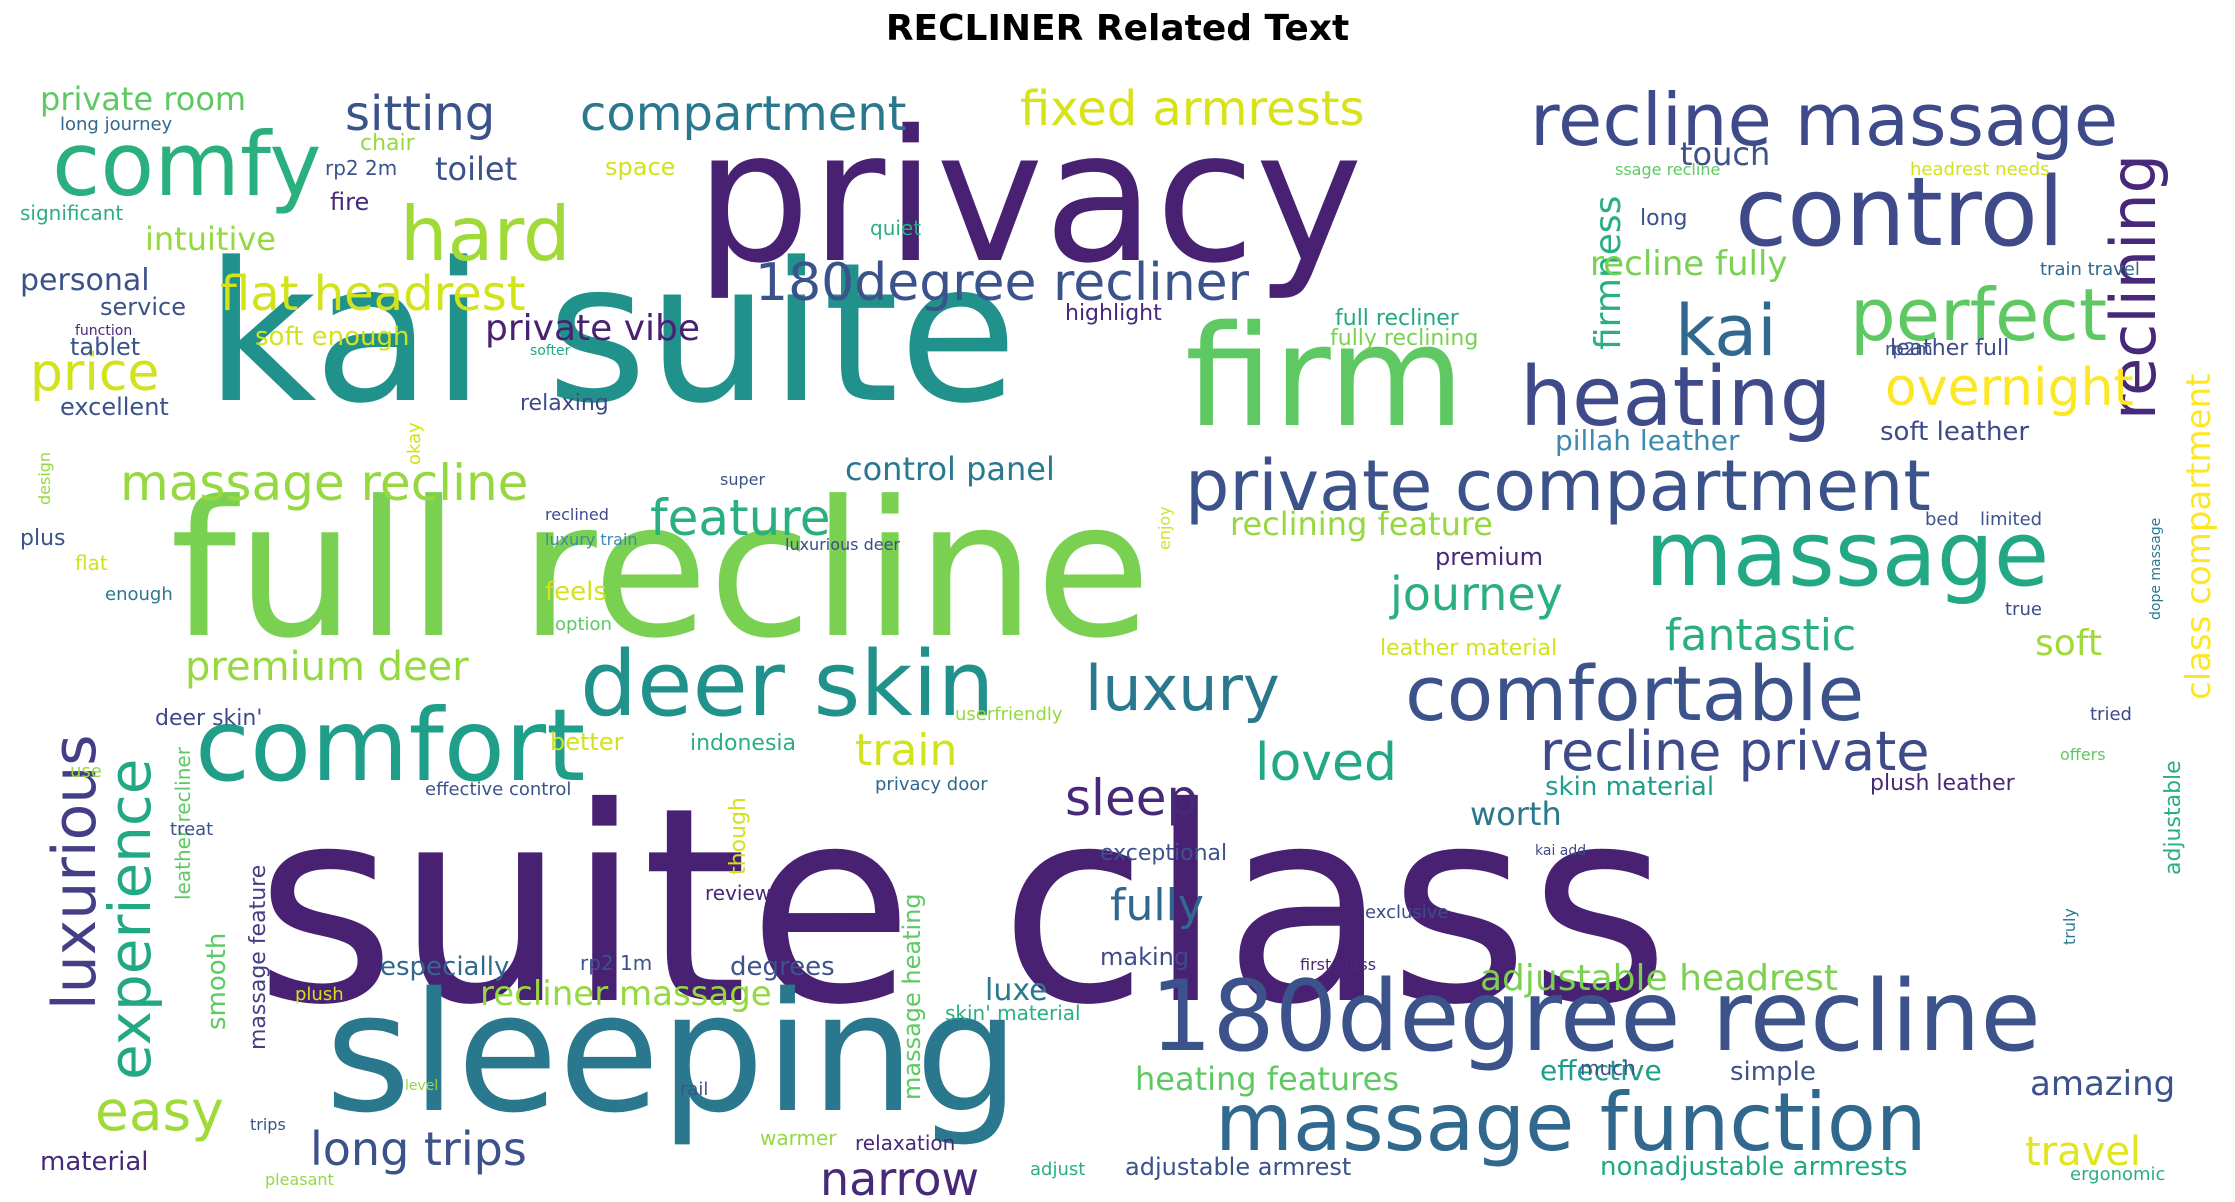 This screenshot has width=2235, height=1202. Describe the element at coordinates (672, 1053) in the screenshot. I see `word-4: sleeping` at that location.